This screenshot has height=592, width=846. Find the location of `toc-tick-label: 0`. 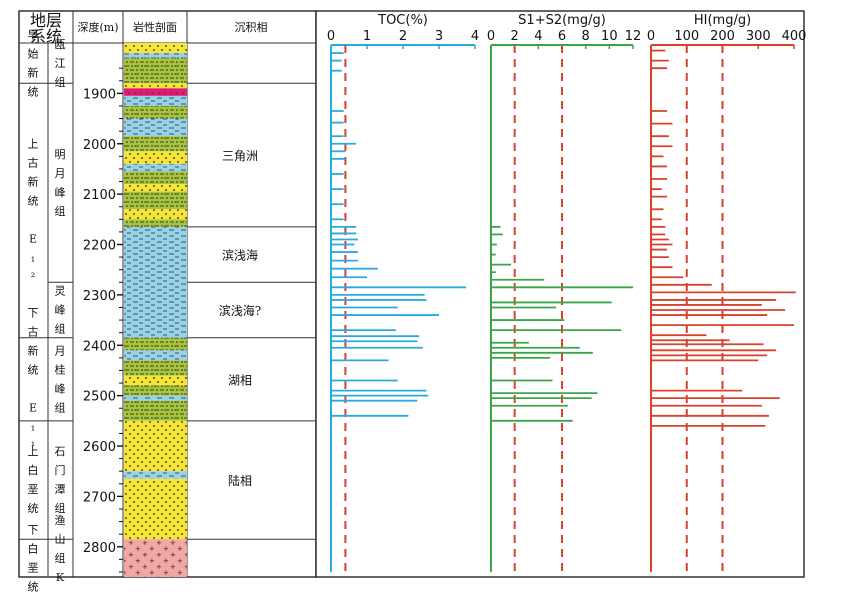

toc-tick-label: 0 is located at coordinates (331, 36).